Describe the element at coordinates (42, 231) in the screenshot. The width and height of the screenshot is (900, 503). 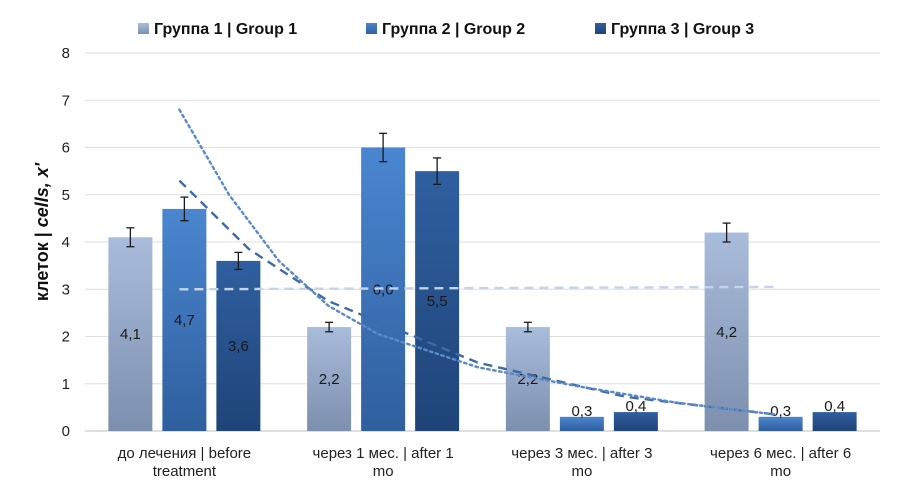
I see `y-axis-label: клеток | cells, x'` at that location.